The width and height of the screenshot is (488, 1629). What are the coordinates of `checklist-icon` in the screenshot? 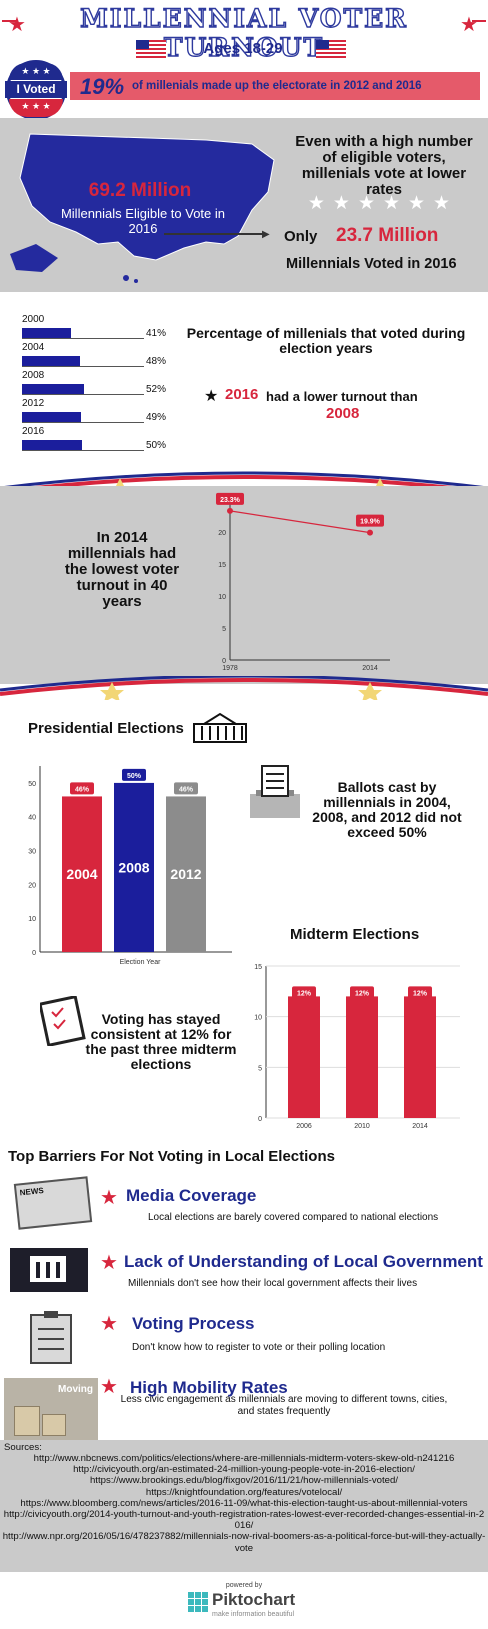 It's located at (63, 1021).